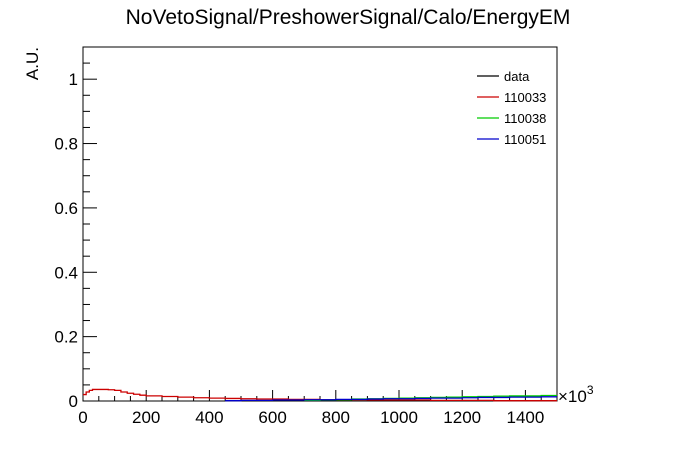 This screenshot has width=696, height=472. Describe the element at coordinates (73, 79) in the screenshot. I see `y-tick-label: 1` at that location.